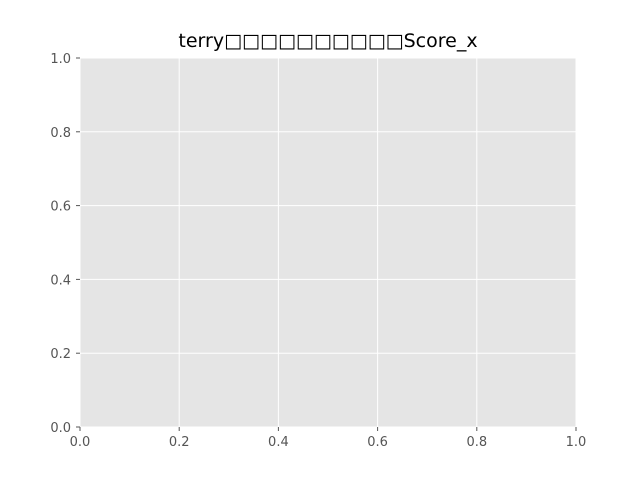  Describe the element at coordinates (576, 442) in the screenshot. I see `x-tick-label: 1.0` at that location.